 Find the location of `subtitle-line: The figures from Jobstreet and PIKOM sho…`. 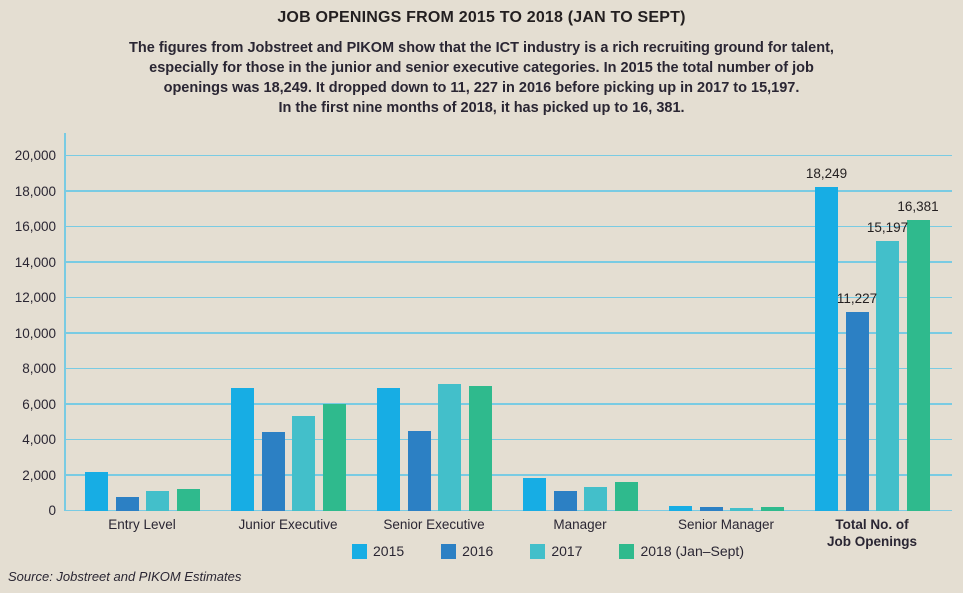

subtitle-line: The figures from Jobstreet and PIKOM sho… is located at coordinates (481, 48).